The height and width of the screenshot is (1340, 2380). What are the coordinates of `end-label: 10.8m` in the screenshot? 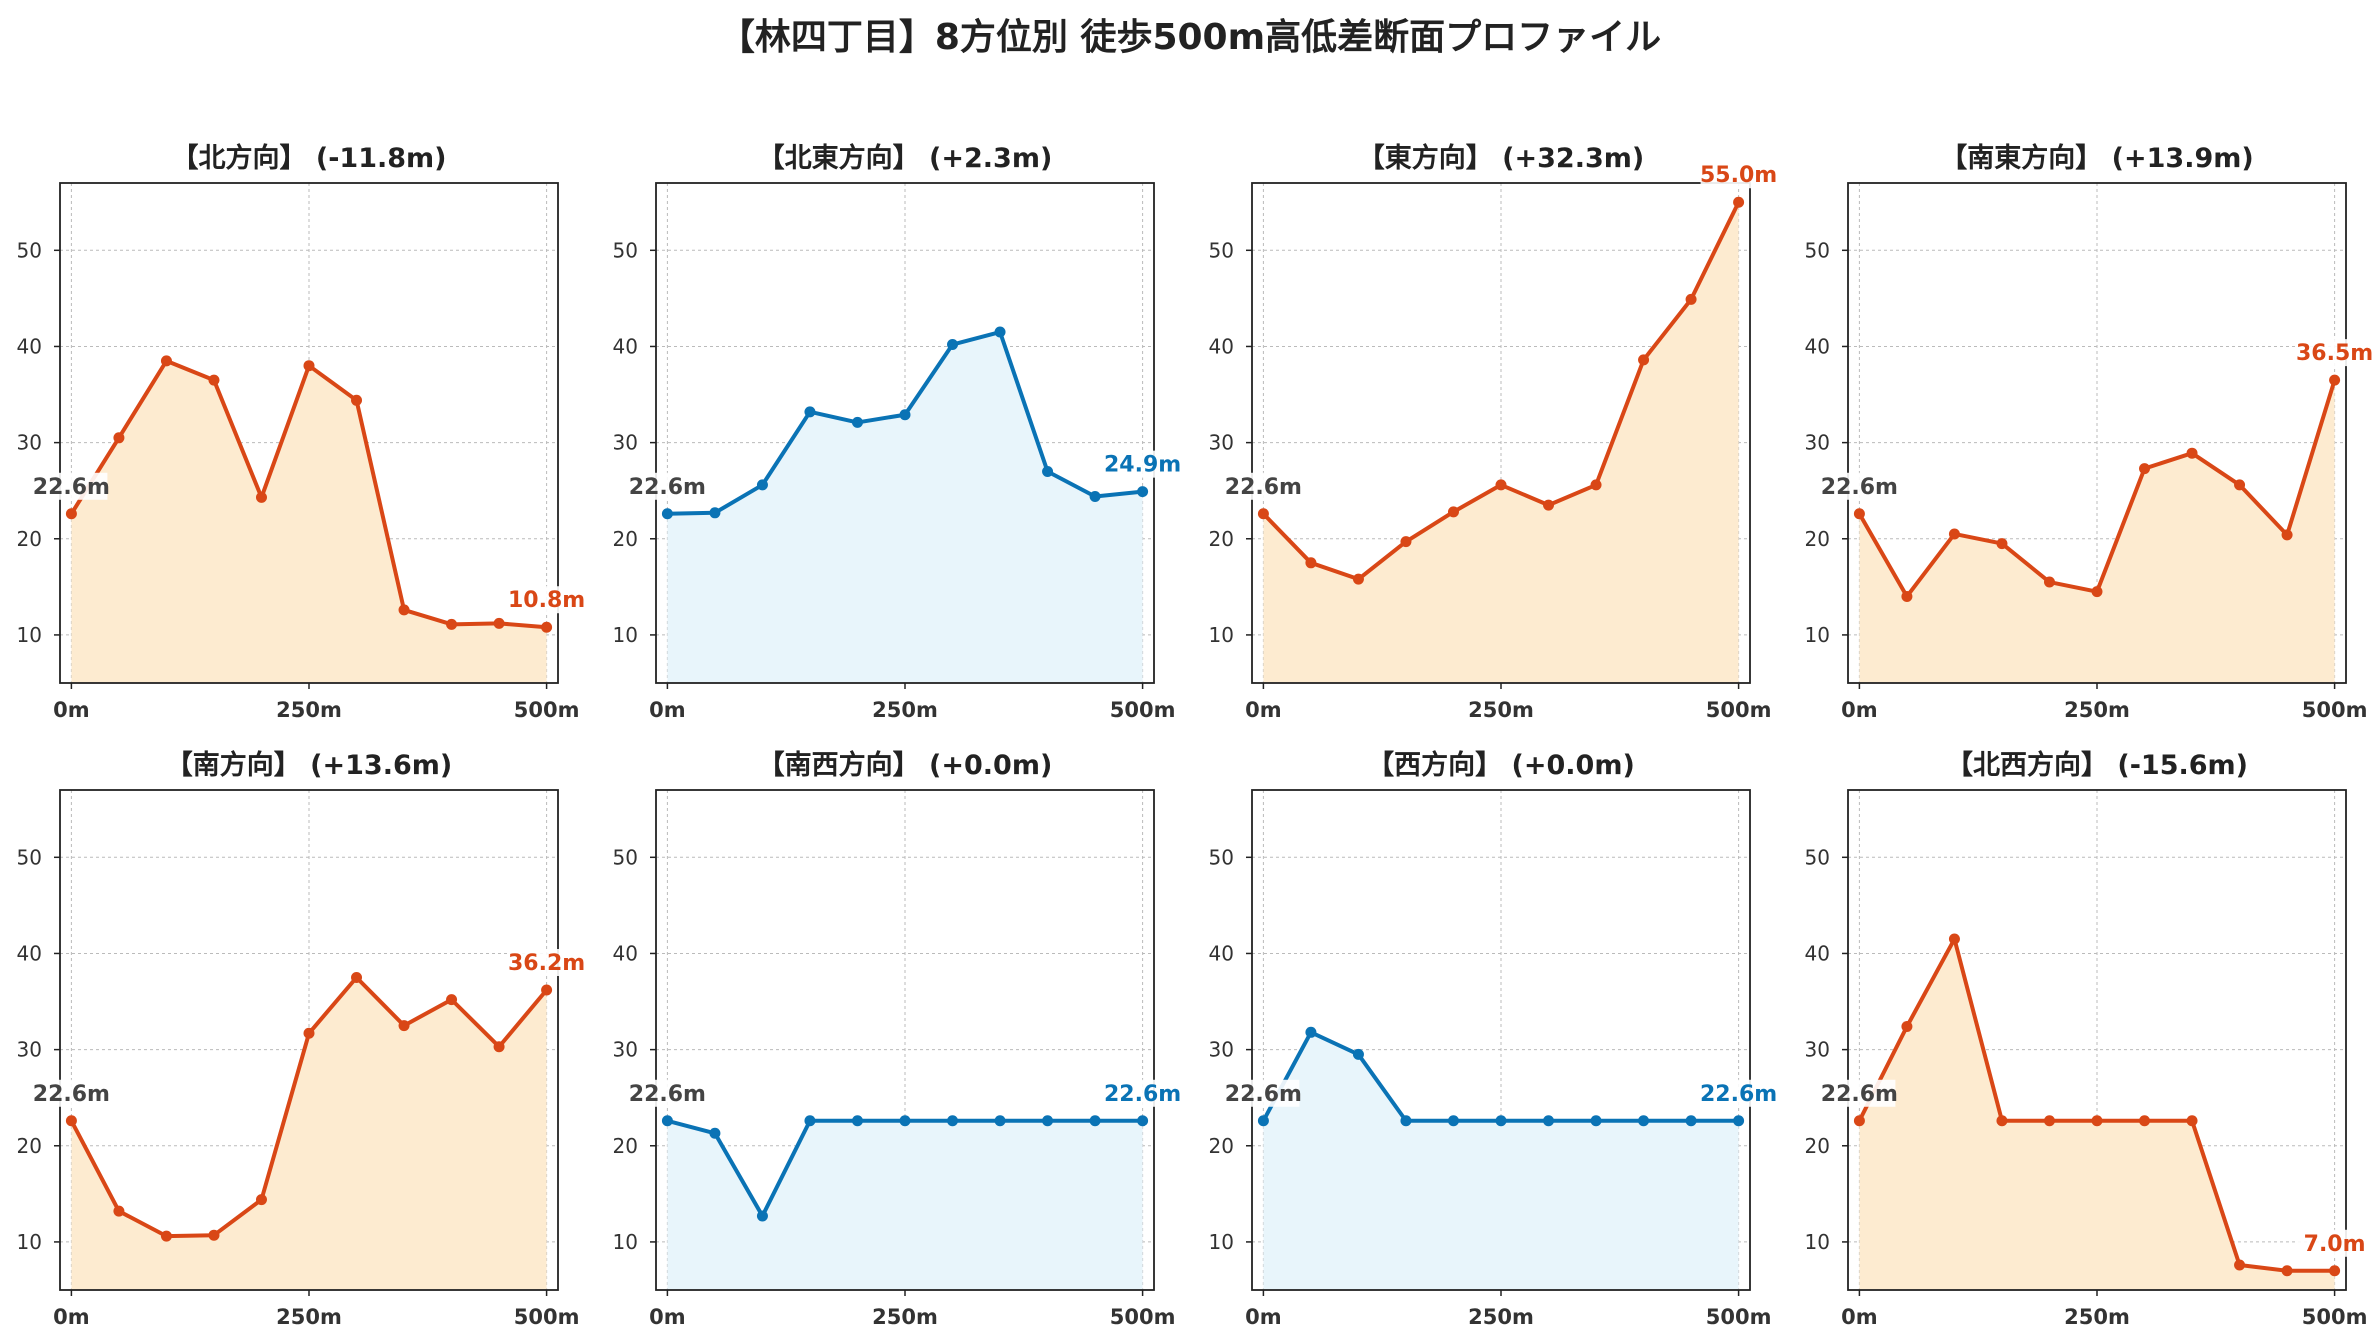 It's located at (546, 600).